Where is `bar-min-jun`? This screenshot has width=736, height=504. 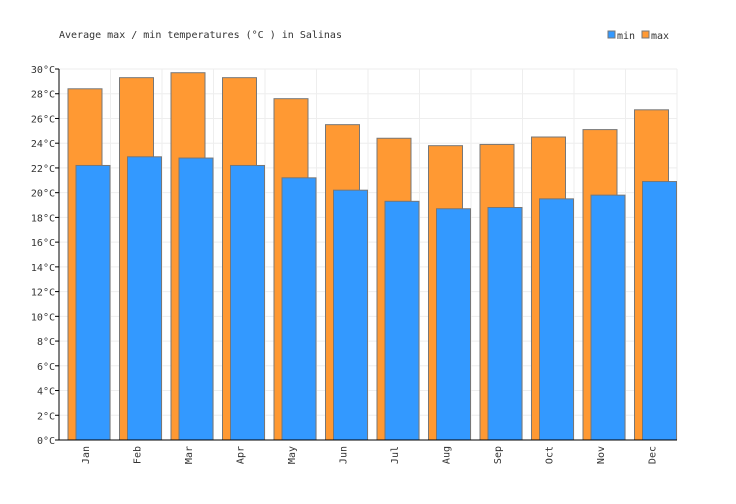 bar-min-jun is located at coordinates (350, 315).